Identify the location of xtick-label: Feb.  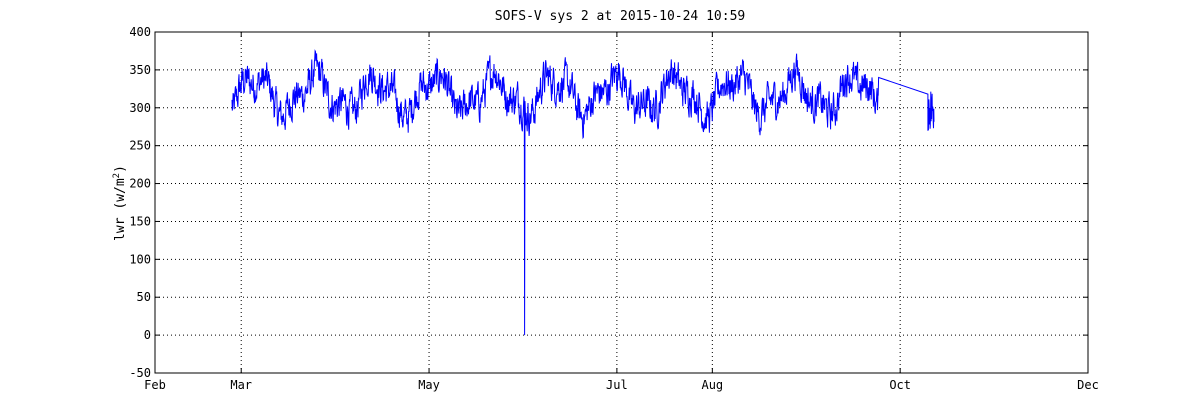
(155, 385).